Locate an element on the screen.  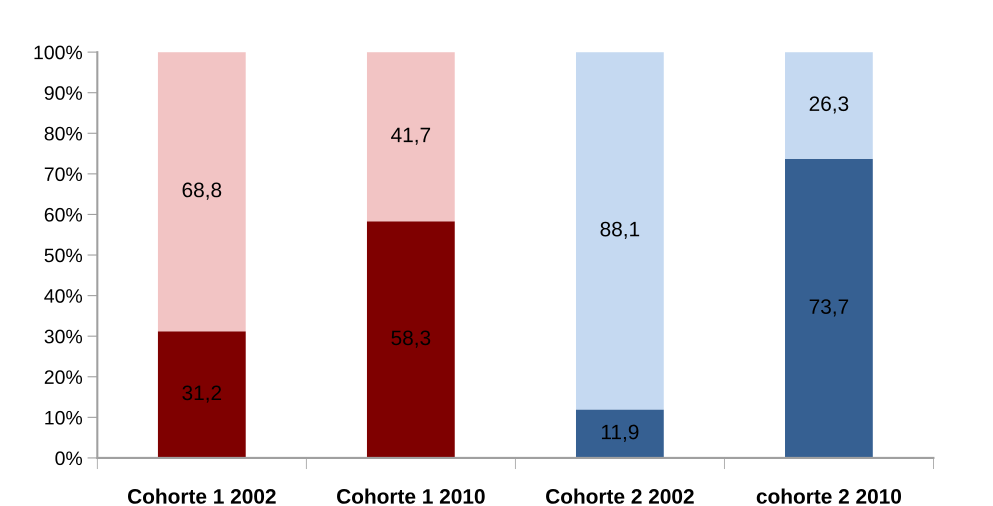
y-tick-label: 80% is located at coordinates (63, 133).